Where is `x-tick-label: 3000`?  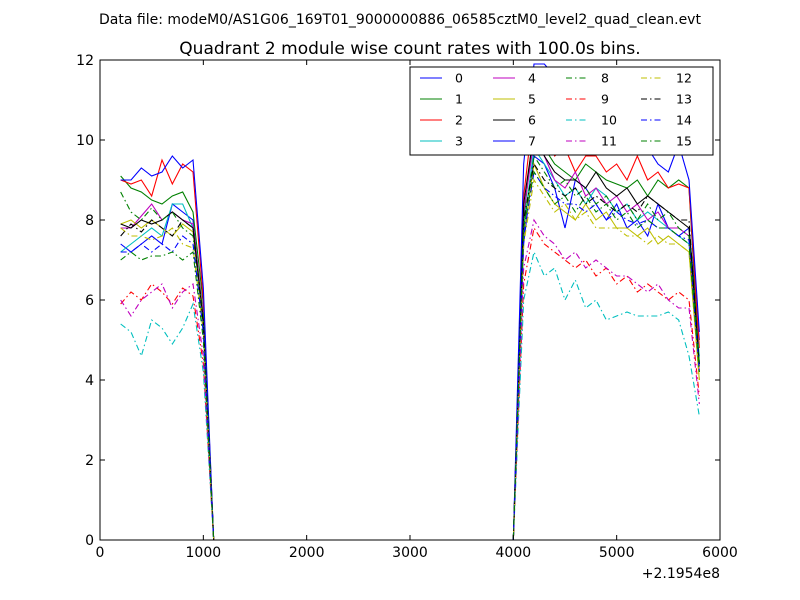 x-tick-label: 3000 is located at coordinates (410, 553).